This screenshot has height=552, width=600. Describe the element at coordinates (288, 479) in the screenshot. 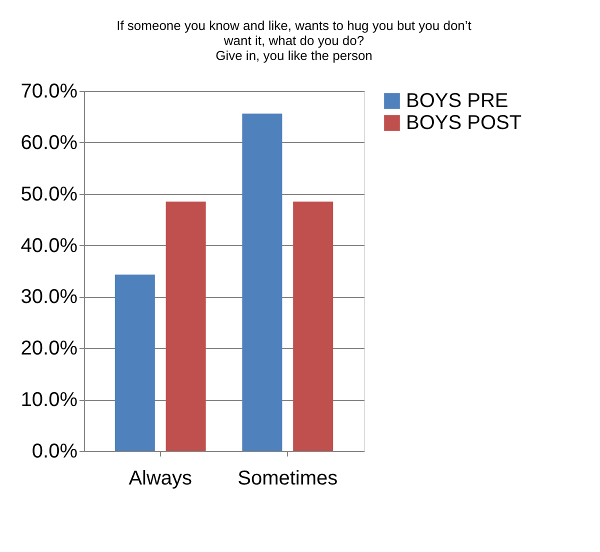

I see `x-tick-label: Sometimes` at that location.